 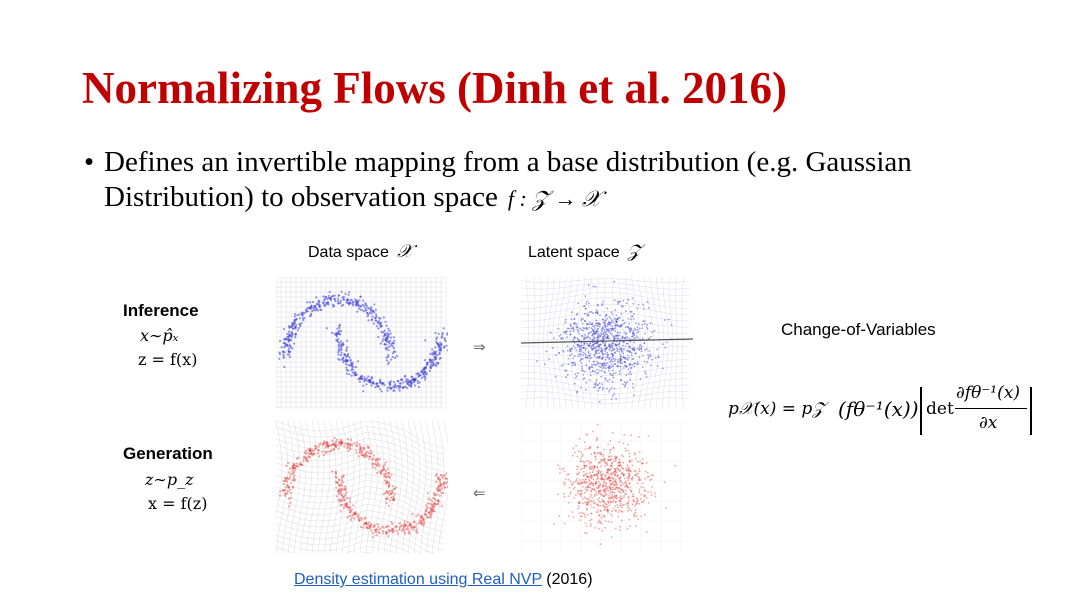 What do you see at coordinates (348, 252) in the screenshot?
I see `data-space-label: Data space` at bounding box center [348, 252].